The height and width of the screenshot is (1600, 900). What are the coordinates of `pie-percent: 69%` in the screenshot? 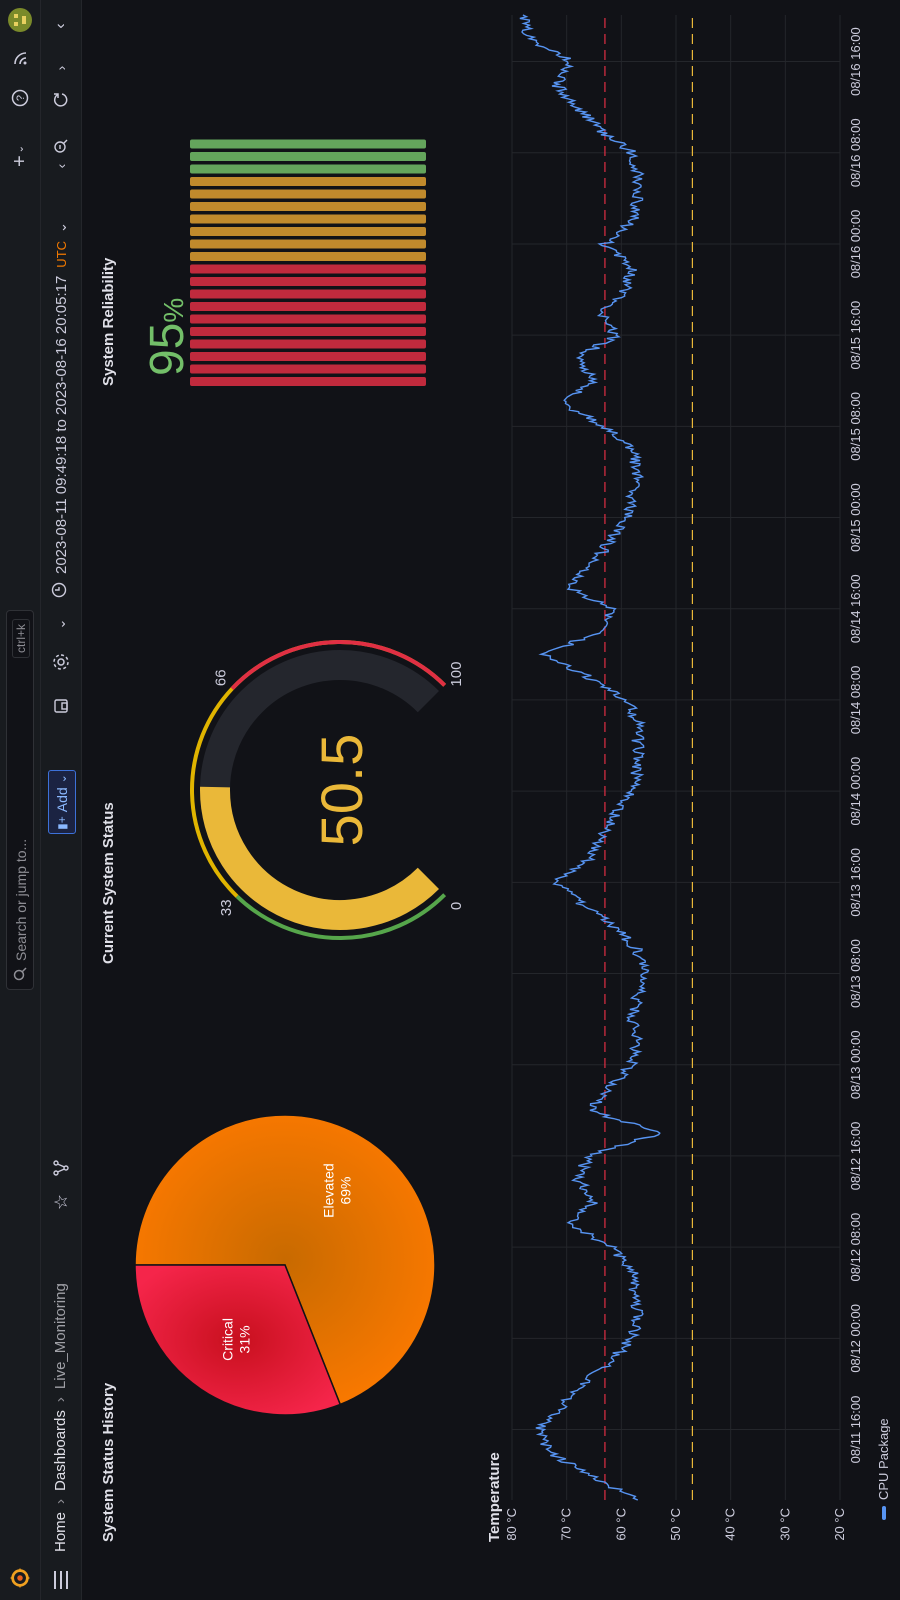 It's located at (346, 1191).